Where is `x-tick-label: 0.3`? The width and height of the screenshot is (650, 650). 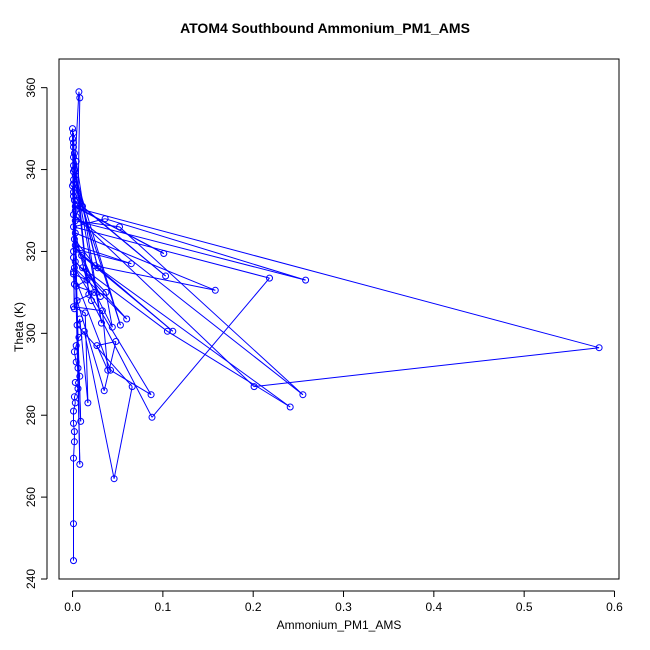 x-tick-label: 0.3 is located at coordinates (343, 607).